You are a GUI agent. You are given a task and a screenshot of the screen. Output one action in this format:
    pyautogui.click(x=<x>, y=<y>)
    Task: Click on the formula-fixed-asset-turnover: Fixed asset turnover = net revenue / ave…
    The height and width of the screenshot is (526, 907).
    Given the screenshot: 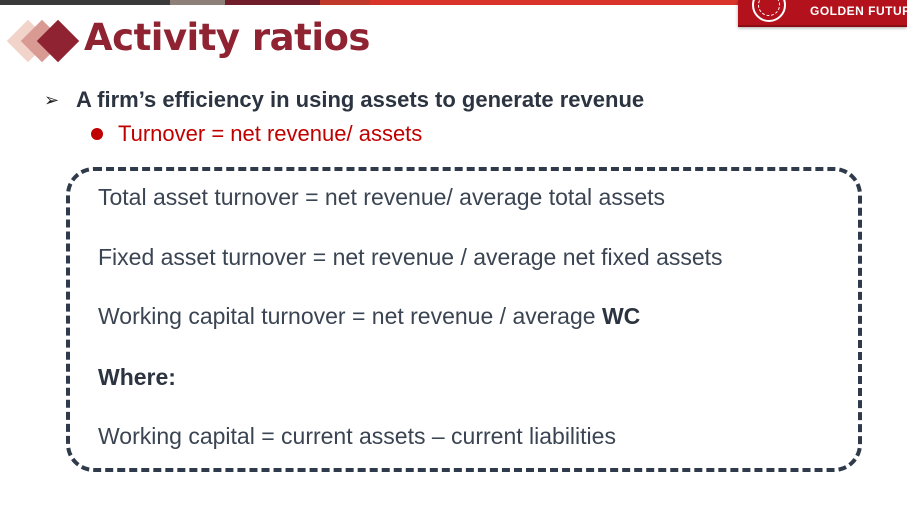 What is the action you would take?
    pyautogui.click(x=410, y=257)
    